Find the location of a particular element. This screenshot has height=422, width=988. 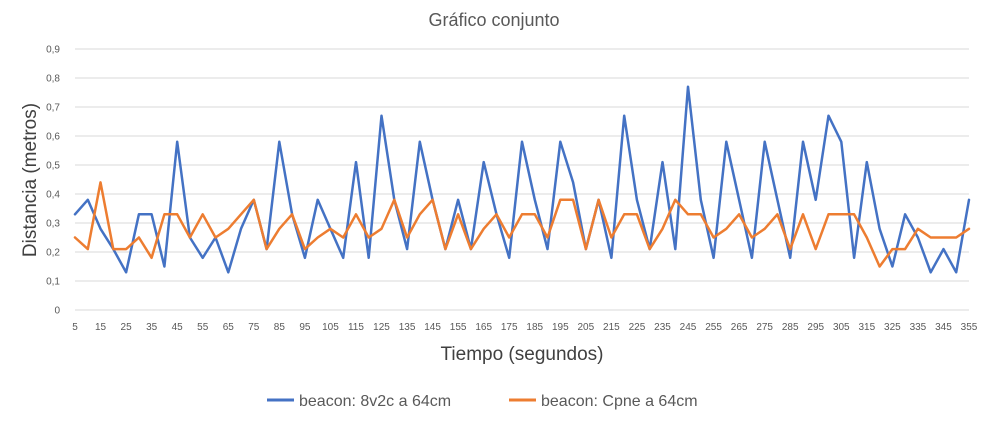

x-tick-label: 85 is located at coordinates (280, 327).